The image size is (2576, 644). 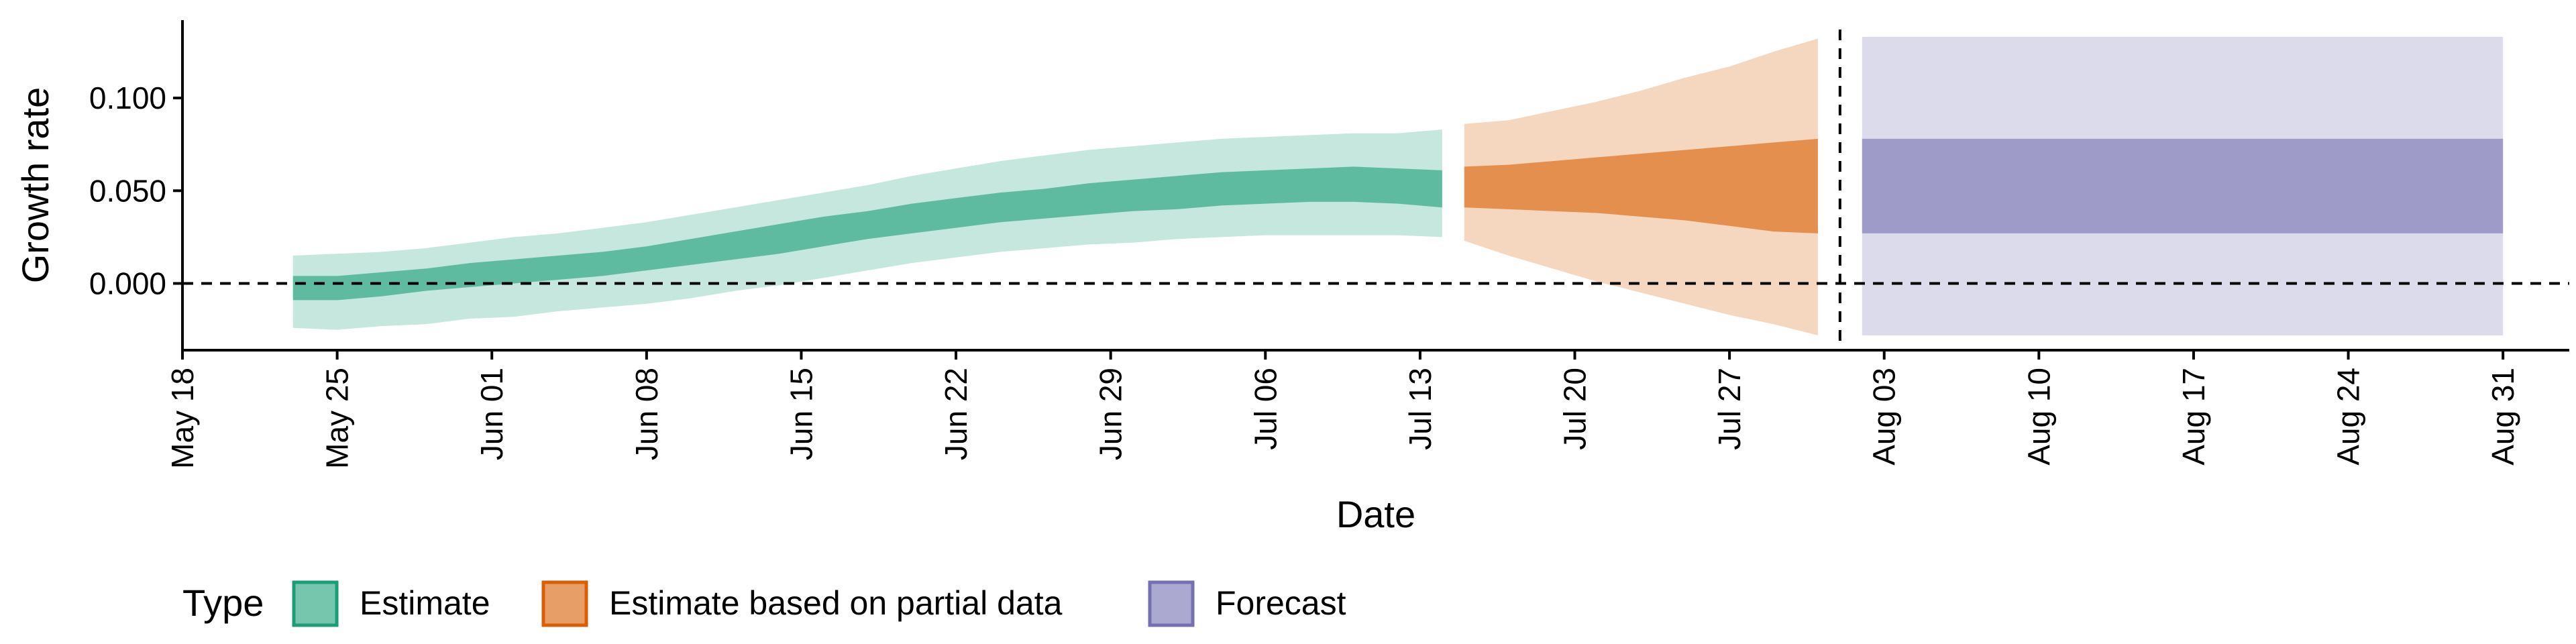 What do you see at coordinates (223, 603) in the screenshot?
I see `legend-title: Type` at bounding box center [223, 603].